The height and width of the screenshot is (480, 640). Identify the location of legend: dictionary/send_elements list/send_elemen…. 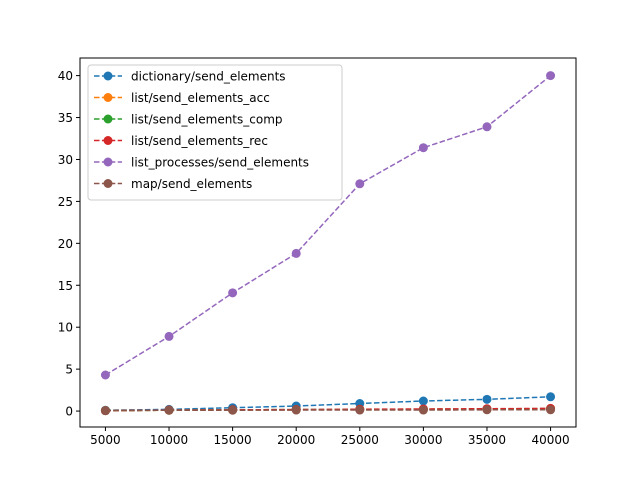
(215, 132).